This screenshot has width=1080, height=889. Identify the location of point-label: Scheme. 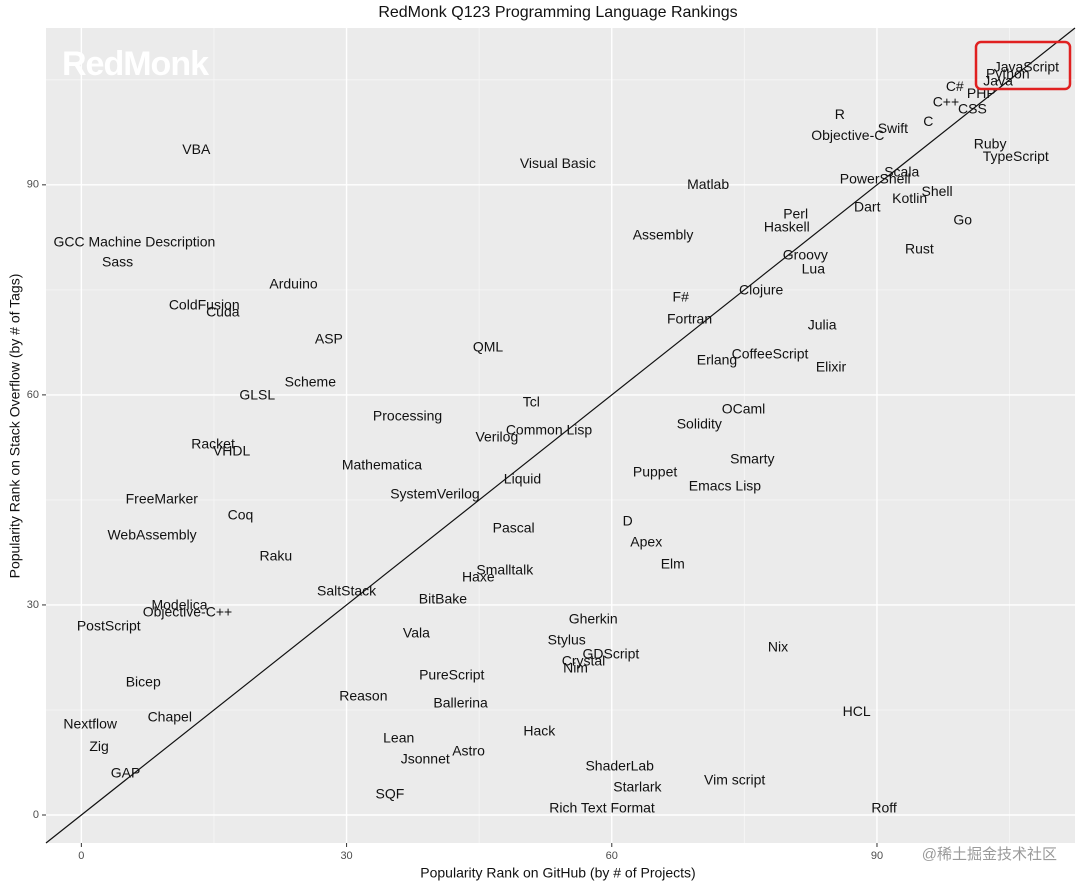
(311, 382).